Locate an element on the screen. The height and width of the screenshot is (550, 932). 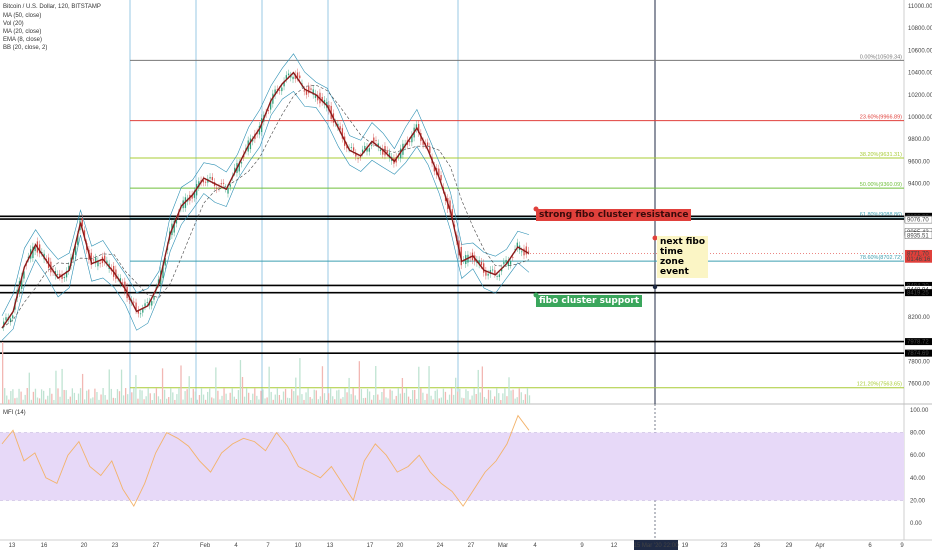
x-tick-21: 26 is located at coordinates (757, 546).